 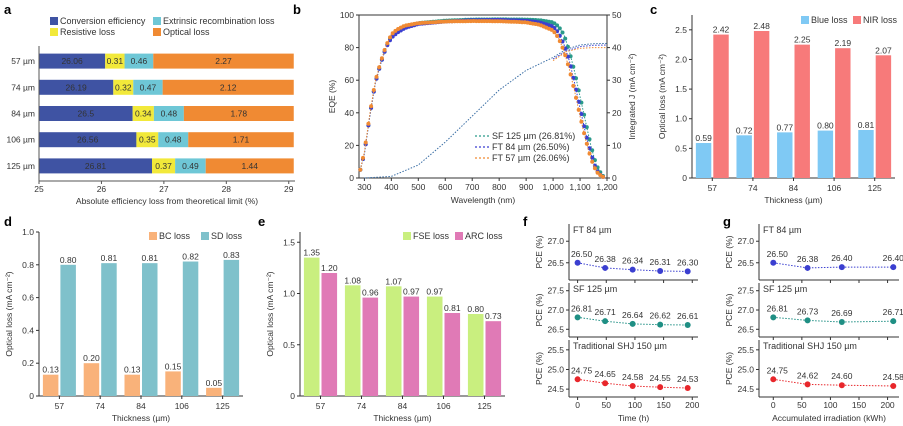 I want to click on x-tick-label: 1,200, so click(x=607, y=187).